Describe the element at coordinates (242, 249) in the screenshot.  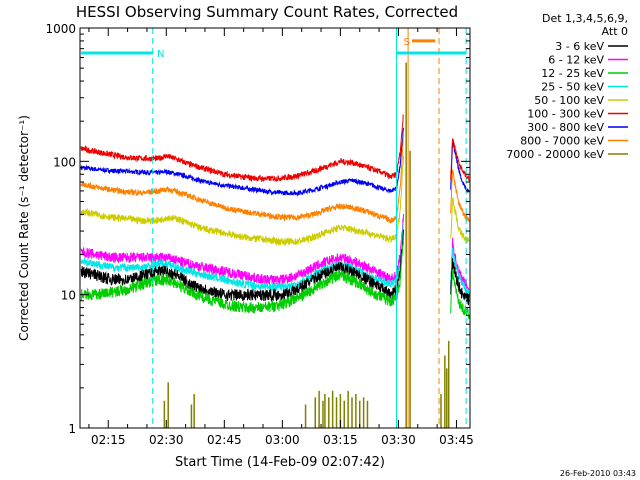
I see `series-line-6-12-kev` at that location.